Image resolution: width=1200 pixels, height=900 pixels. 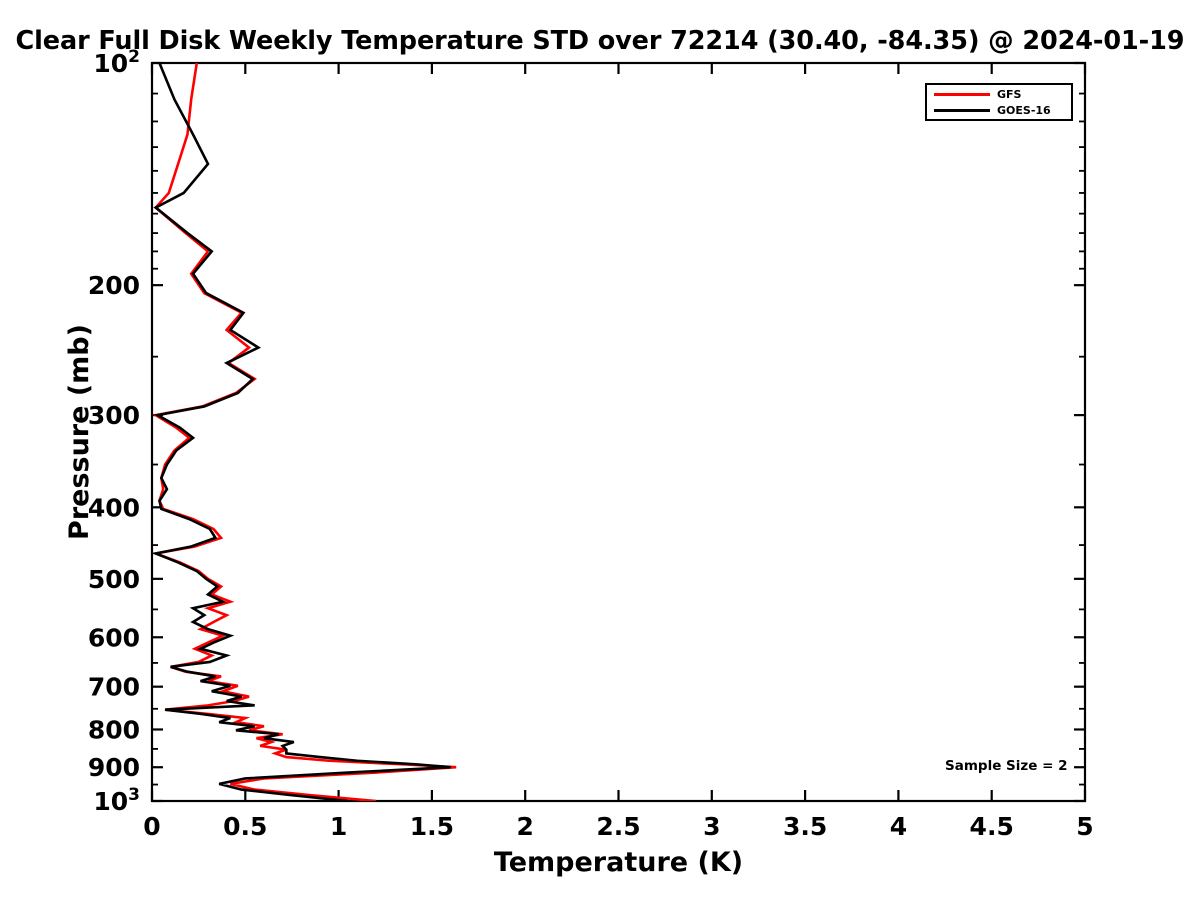 What do you see at coordinates (432, 826) in the screenshot?
I see `x-tick-label: 1.5` at bounding box center [432, 826].